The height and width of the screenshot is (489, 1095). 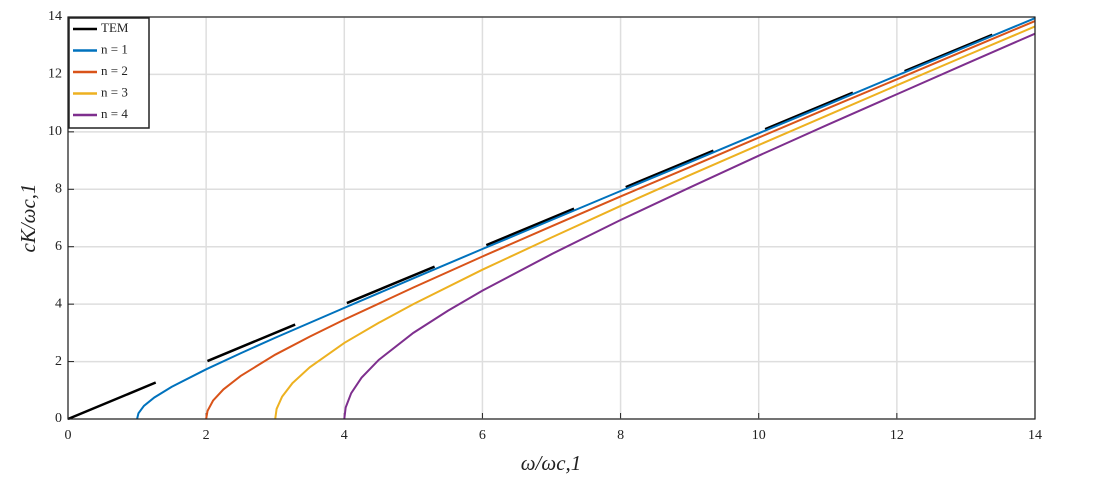 I want to click on legend-label: TEM, so click(x=115, y=27).